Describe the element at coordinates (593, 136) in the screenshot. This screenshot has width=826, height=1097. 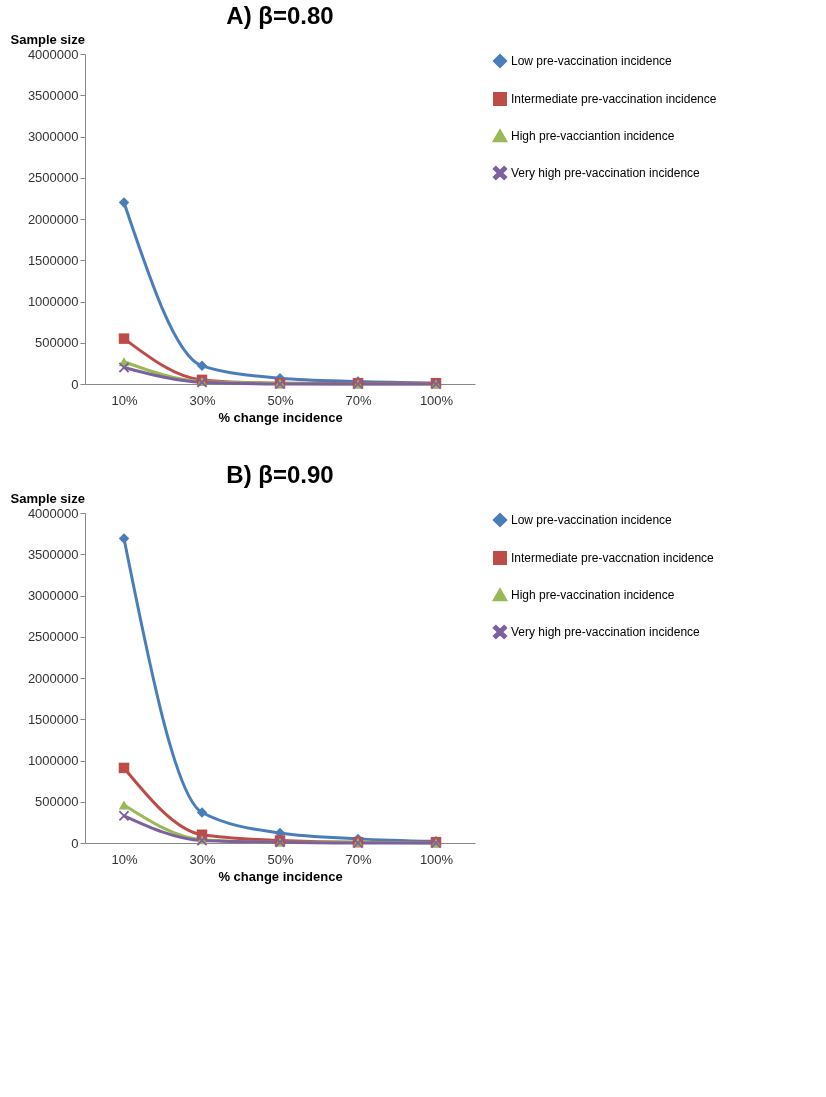
I see `legend-label: High pre-vacciantion incidence` at that location.